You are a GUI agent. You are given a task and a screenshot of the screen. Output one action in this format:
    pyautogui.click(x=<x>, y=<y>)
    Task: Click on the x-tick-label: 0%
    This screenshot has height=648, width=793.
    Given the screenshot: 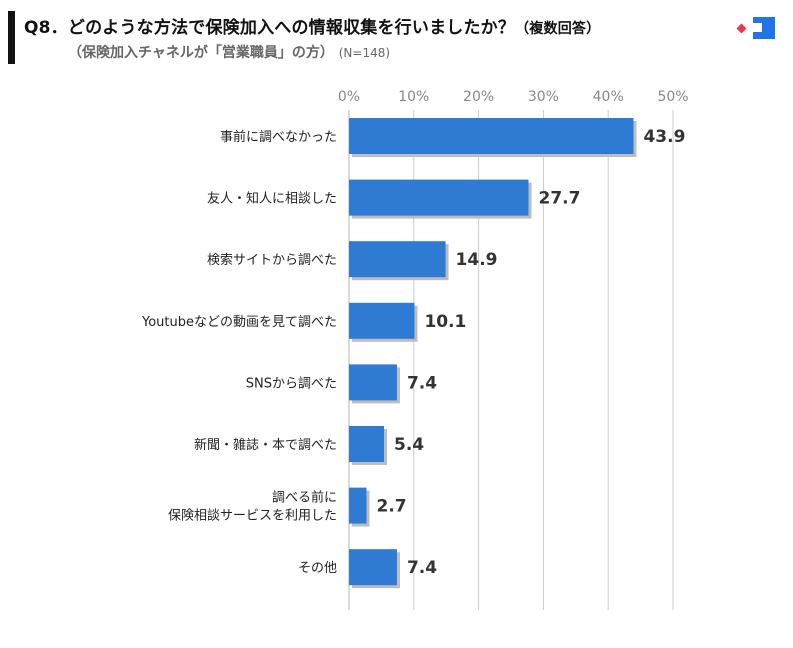 What is the action you would take?
    pyautogui.click(x=349, y=97)
    